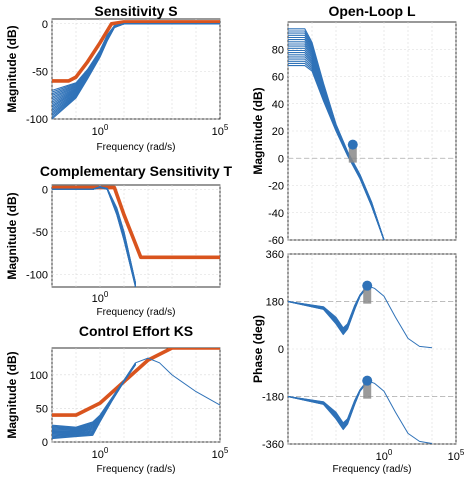  What do you see at coordinates (276, 214) in the screenshot?
I see `y-tick-label: -40` at bounding box center [276, 214].